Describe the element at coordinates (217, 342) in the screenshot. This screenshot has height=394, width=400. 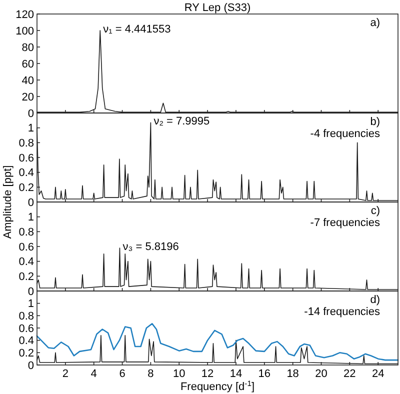
I see `line-series` at that location.